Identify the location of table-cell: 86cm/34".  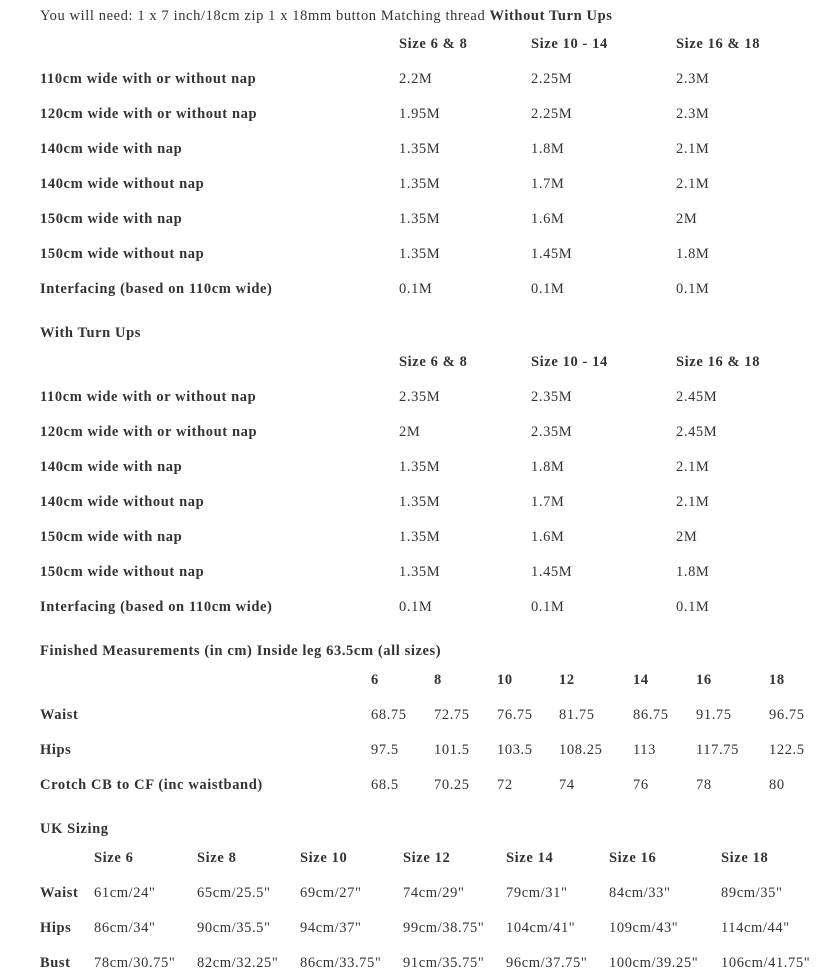
(125, 928).